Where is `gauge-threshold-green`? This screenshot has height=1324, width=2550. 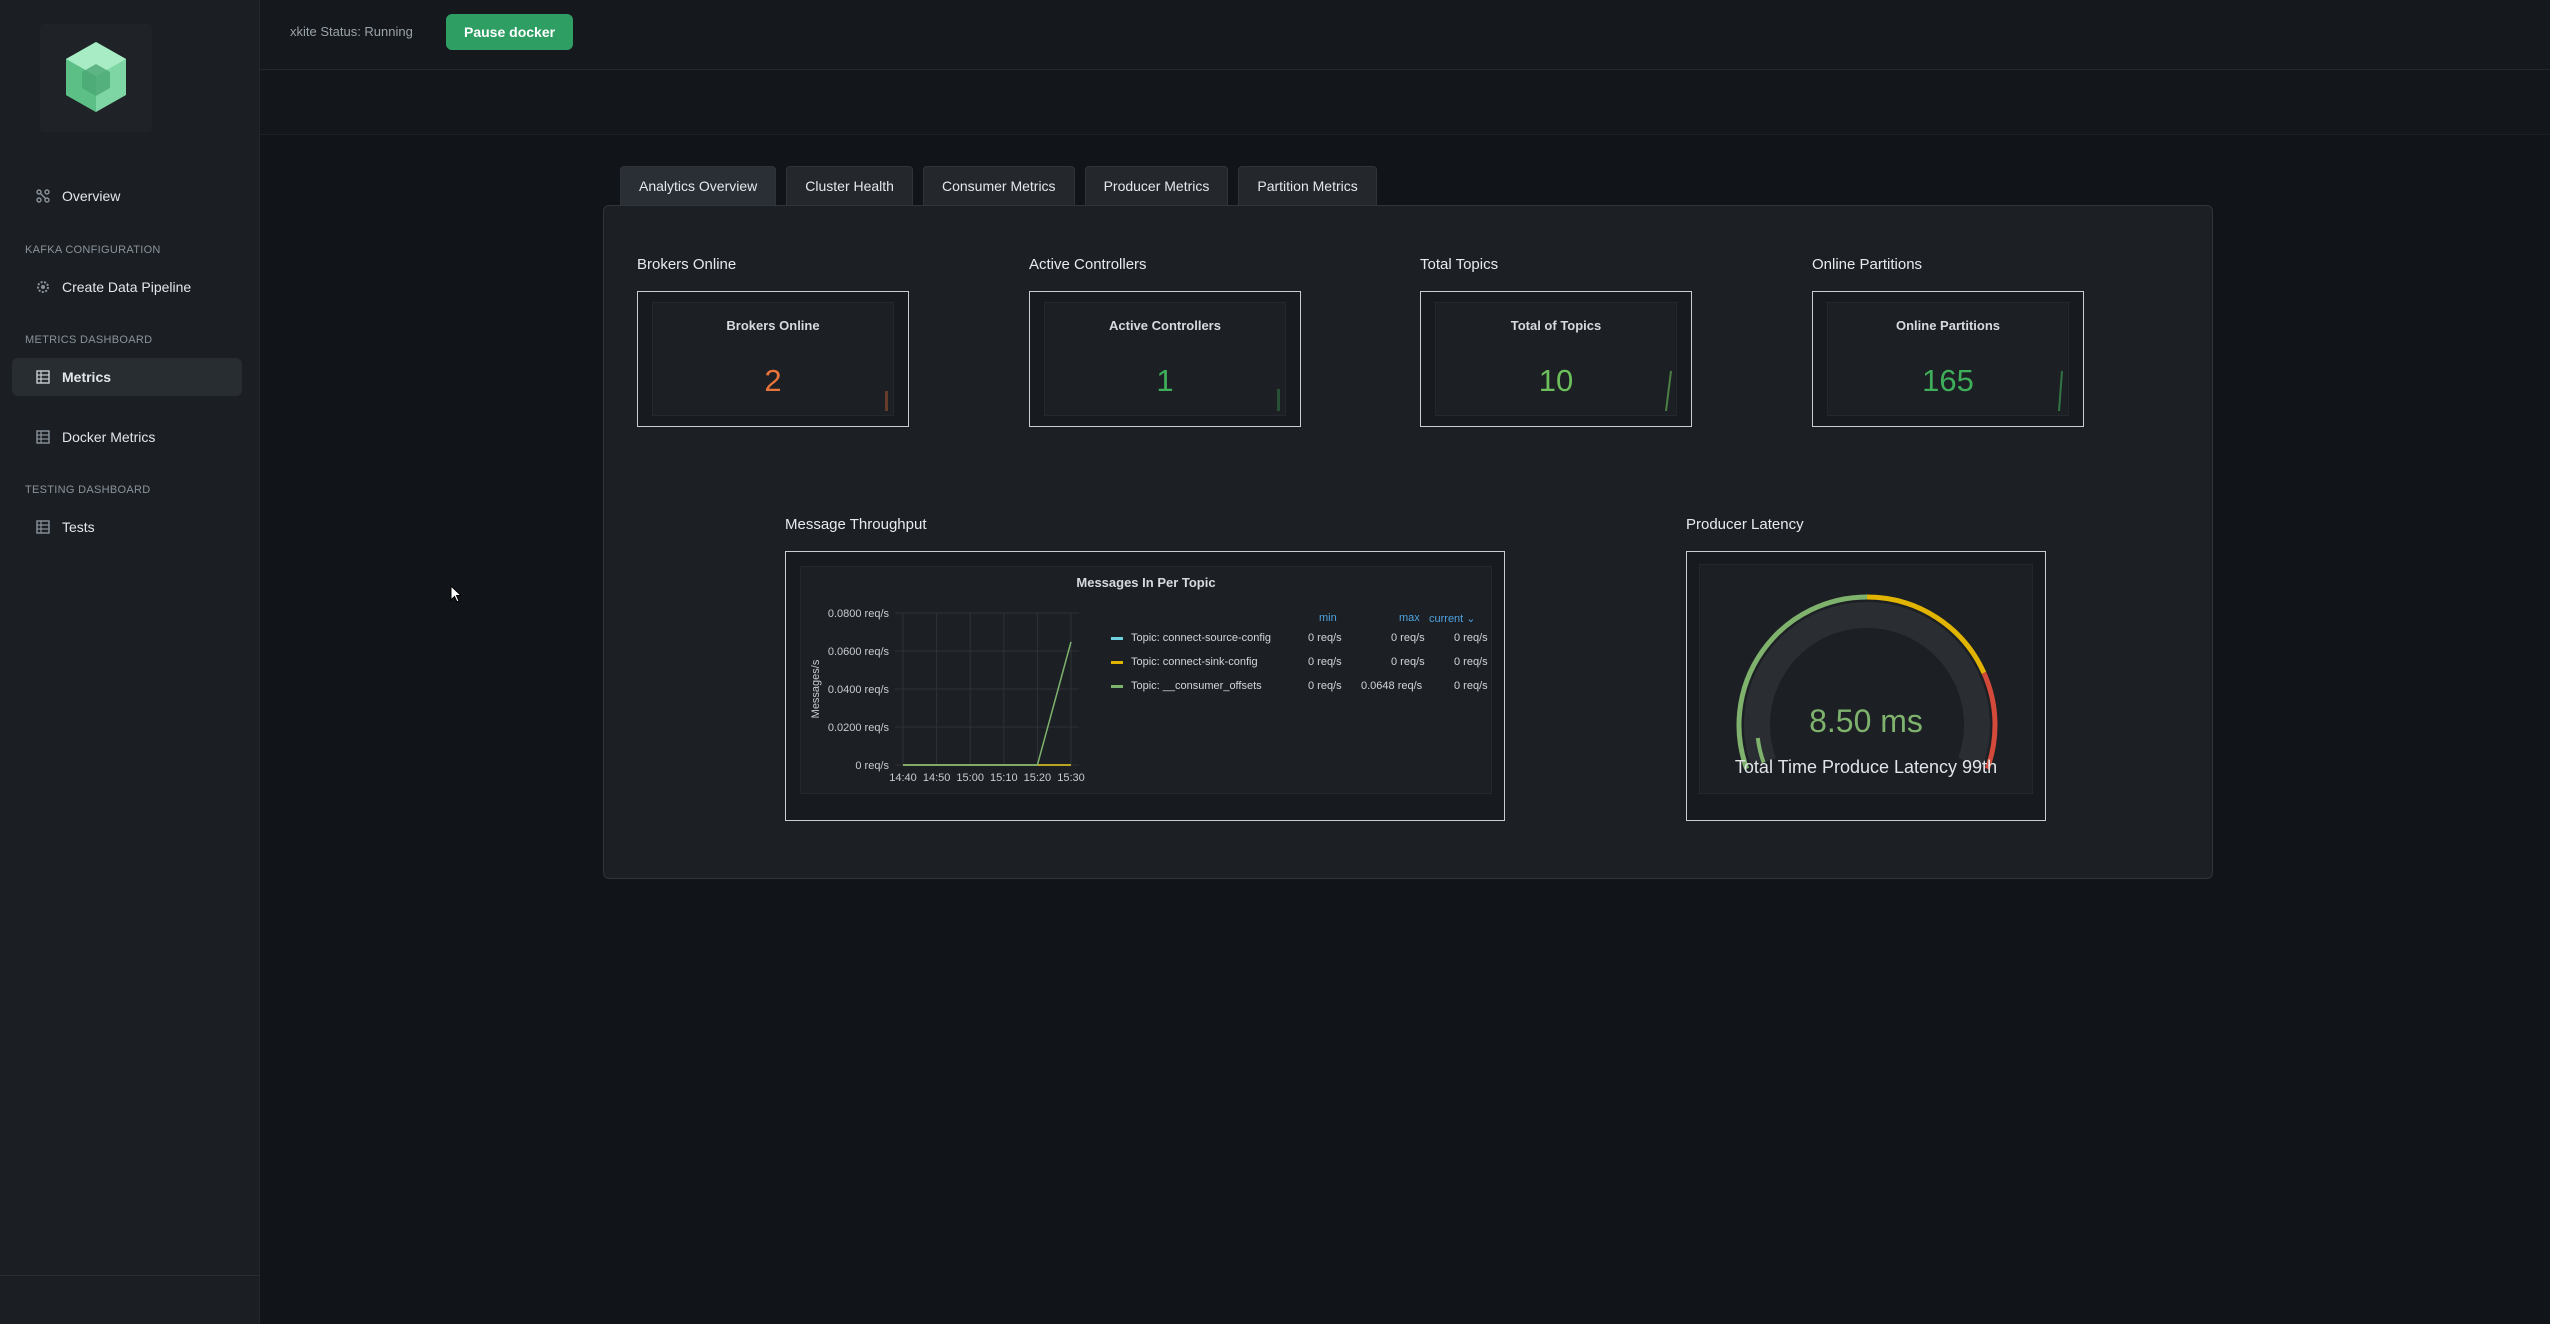 gauge-threshold-green is located at coordinates (1802, 682).